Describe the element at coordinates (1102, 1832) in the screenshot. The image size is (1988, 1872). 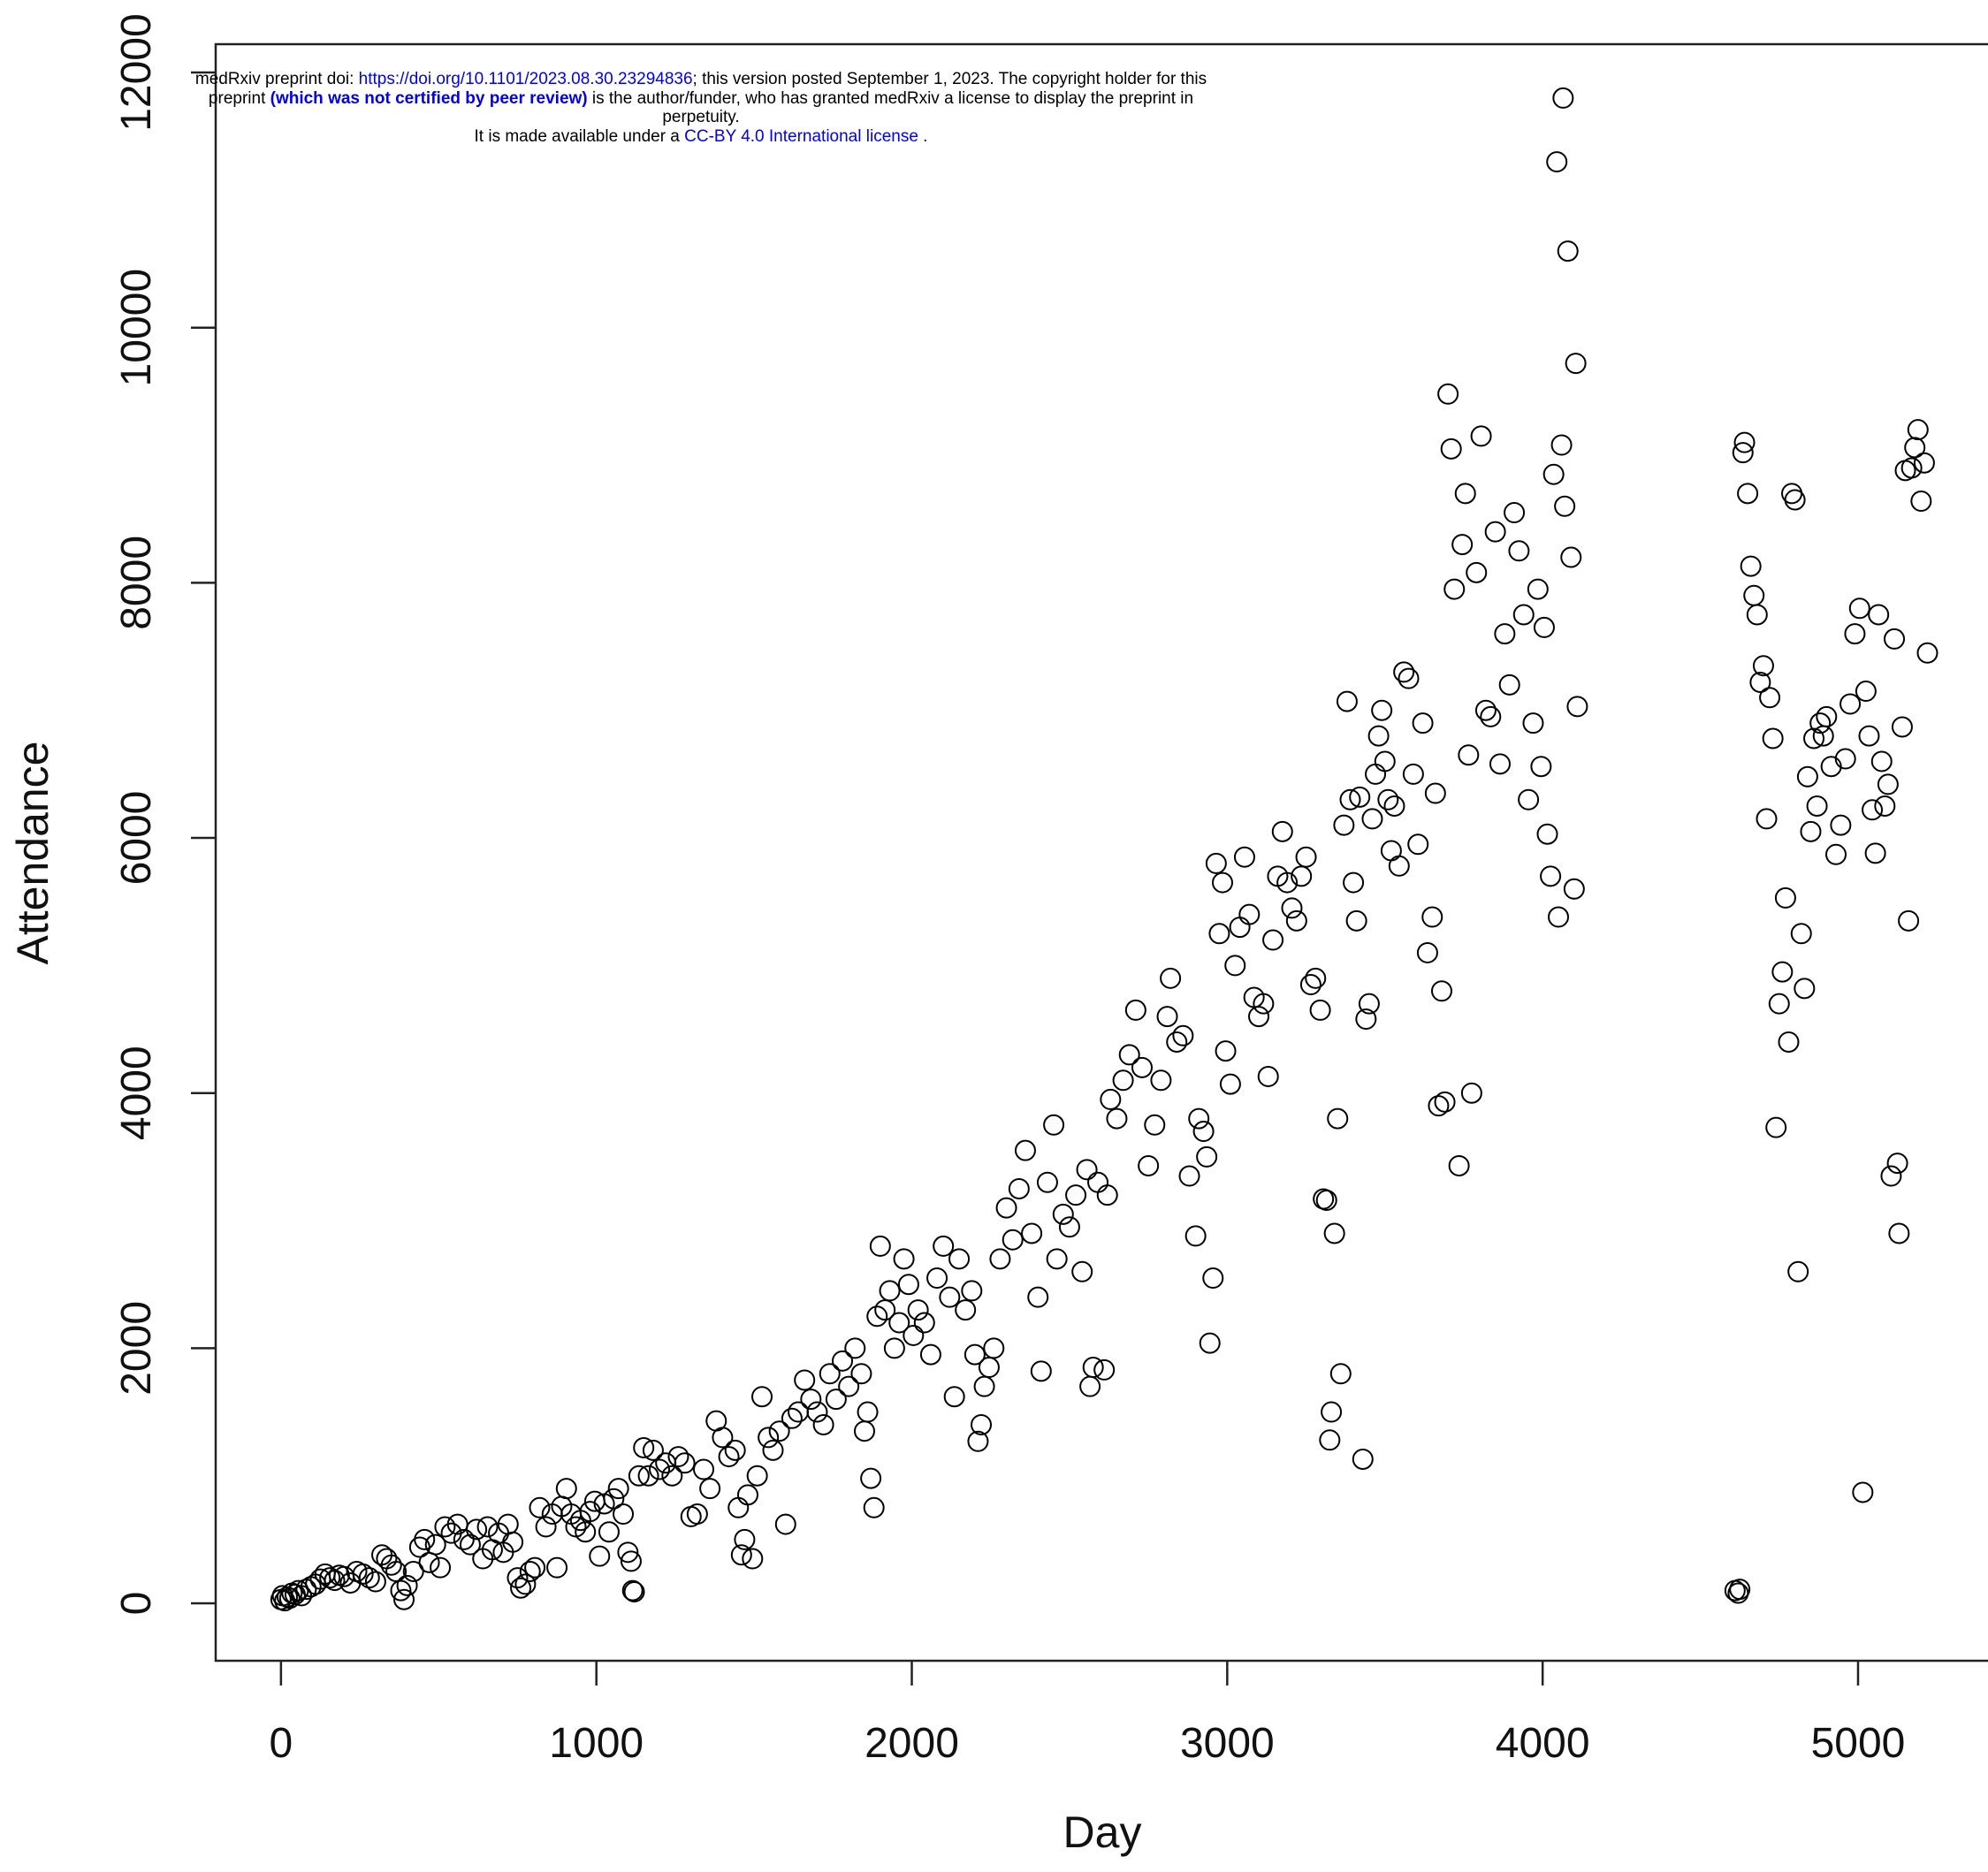
I see `x-axis-label: Day` at that location.